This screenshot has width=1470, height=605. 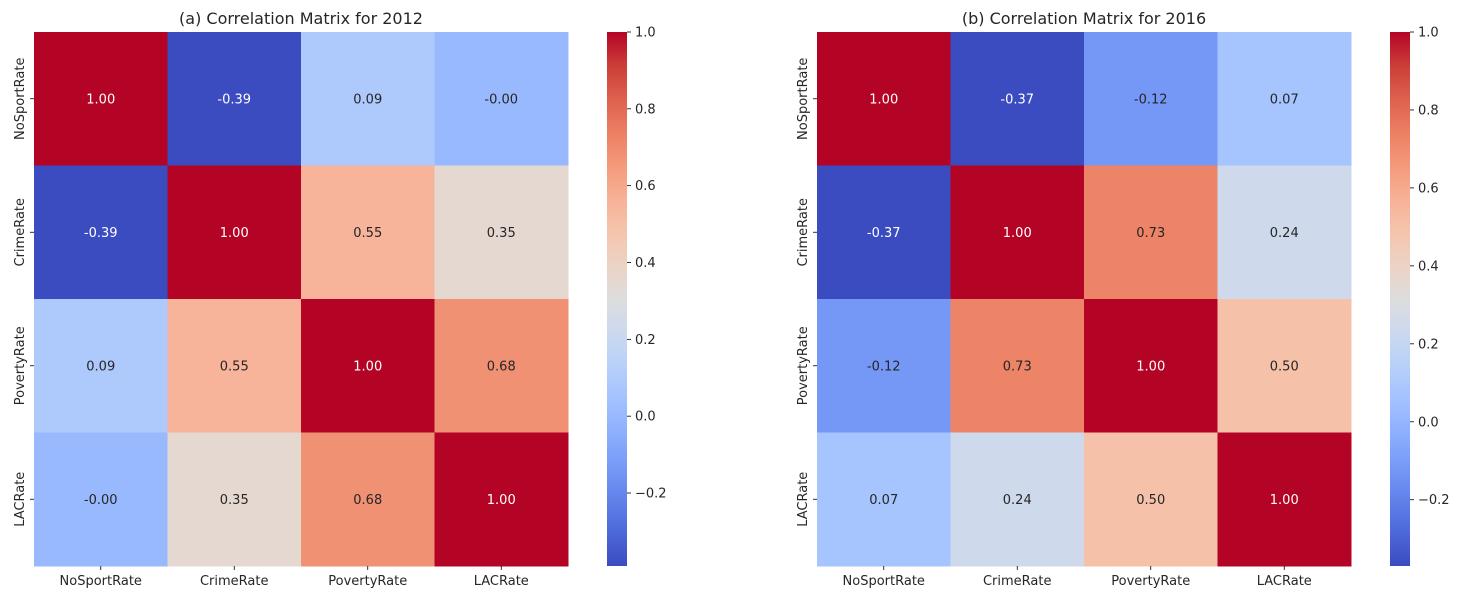 I want to click on chart-title: (b) Correlation Matrix for 2016, so click(x=1084, y=18).